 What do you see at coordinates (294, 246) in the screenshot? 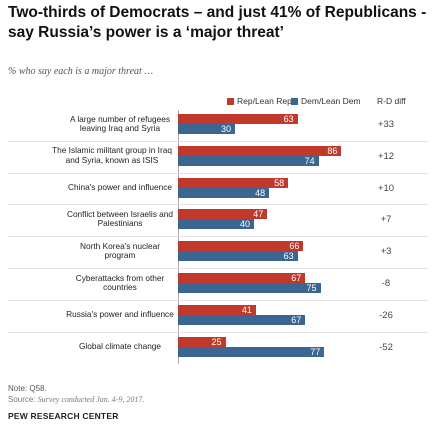
I see `rep-value-label: 66` at bounding box center [294, 246].